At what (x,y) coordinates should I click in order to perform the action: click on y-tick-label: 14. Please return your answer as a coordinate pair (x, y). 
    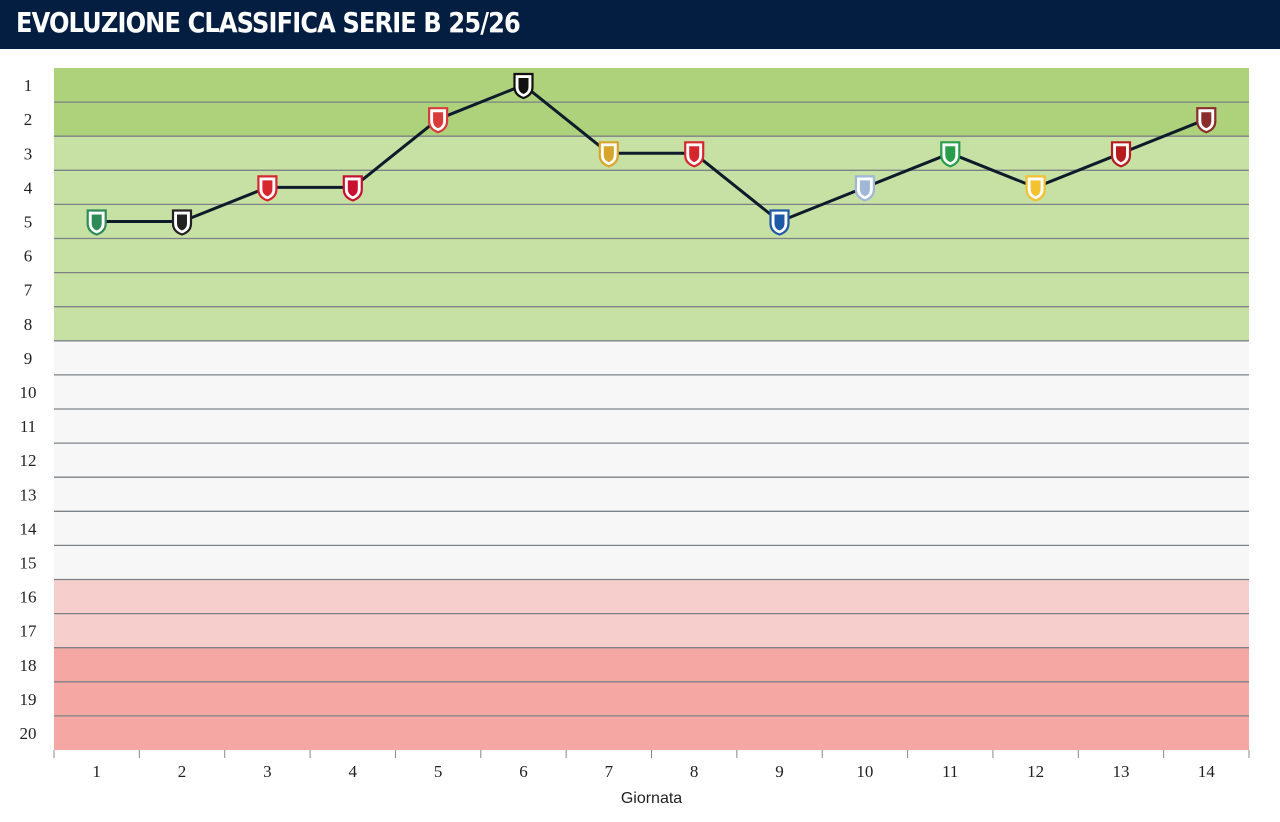
    Looking at the image, I should click on (29, 528).